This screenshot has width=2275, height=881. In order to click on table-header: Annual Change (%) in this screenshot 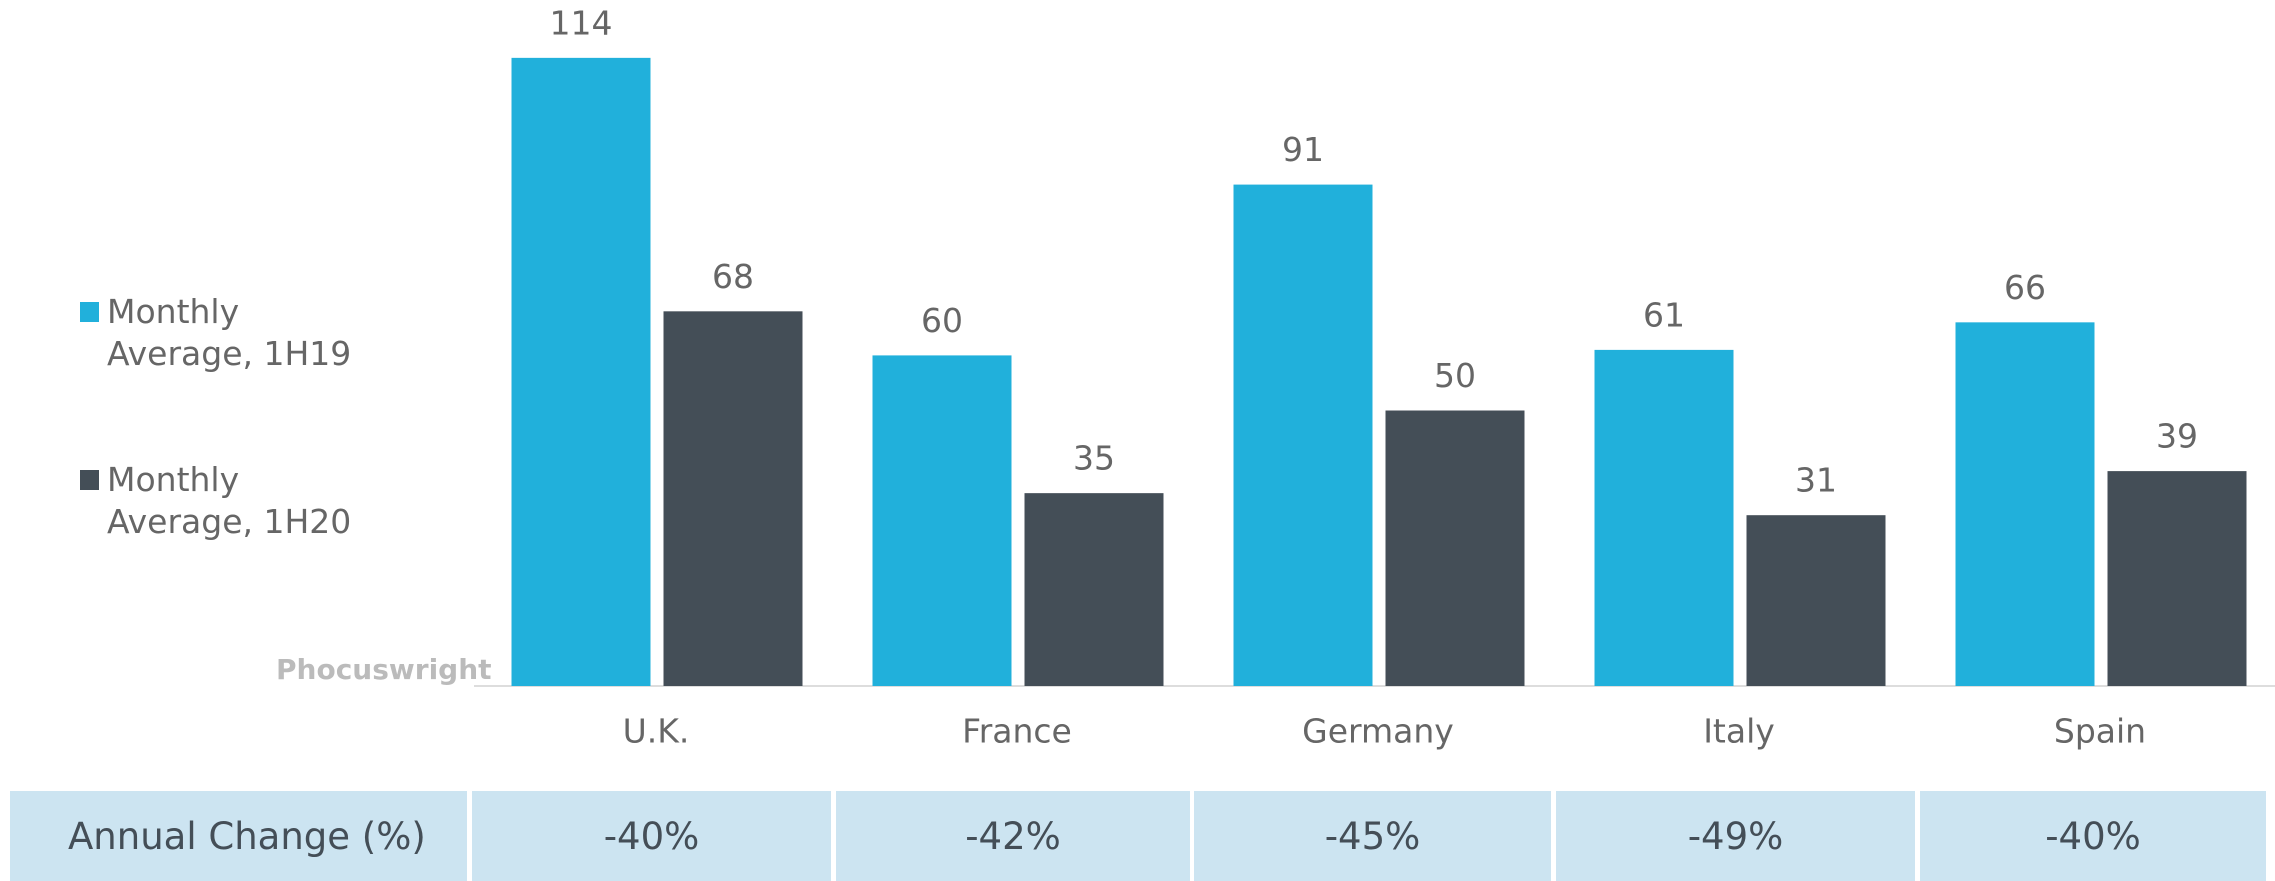, I will do `click(238, 836)`.